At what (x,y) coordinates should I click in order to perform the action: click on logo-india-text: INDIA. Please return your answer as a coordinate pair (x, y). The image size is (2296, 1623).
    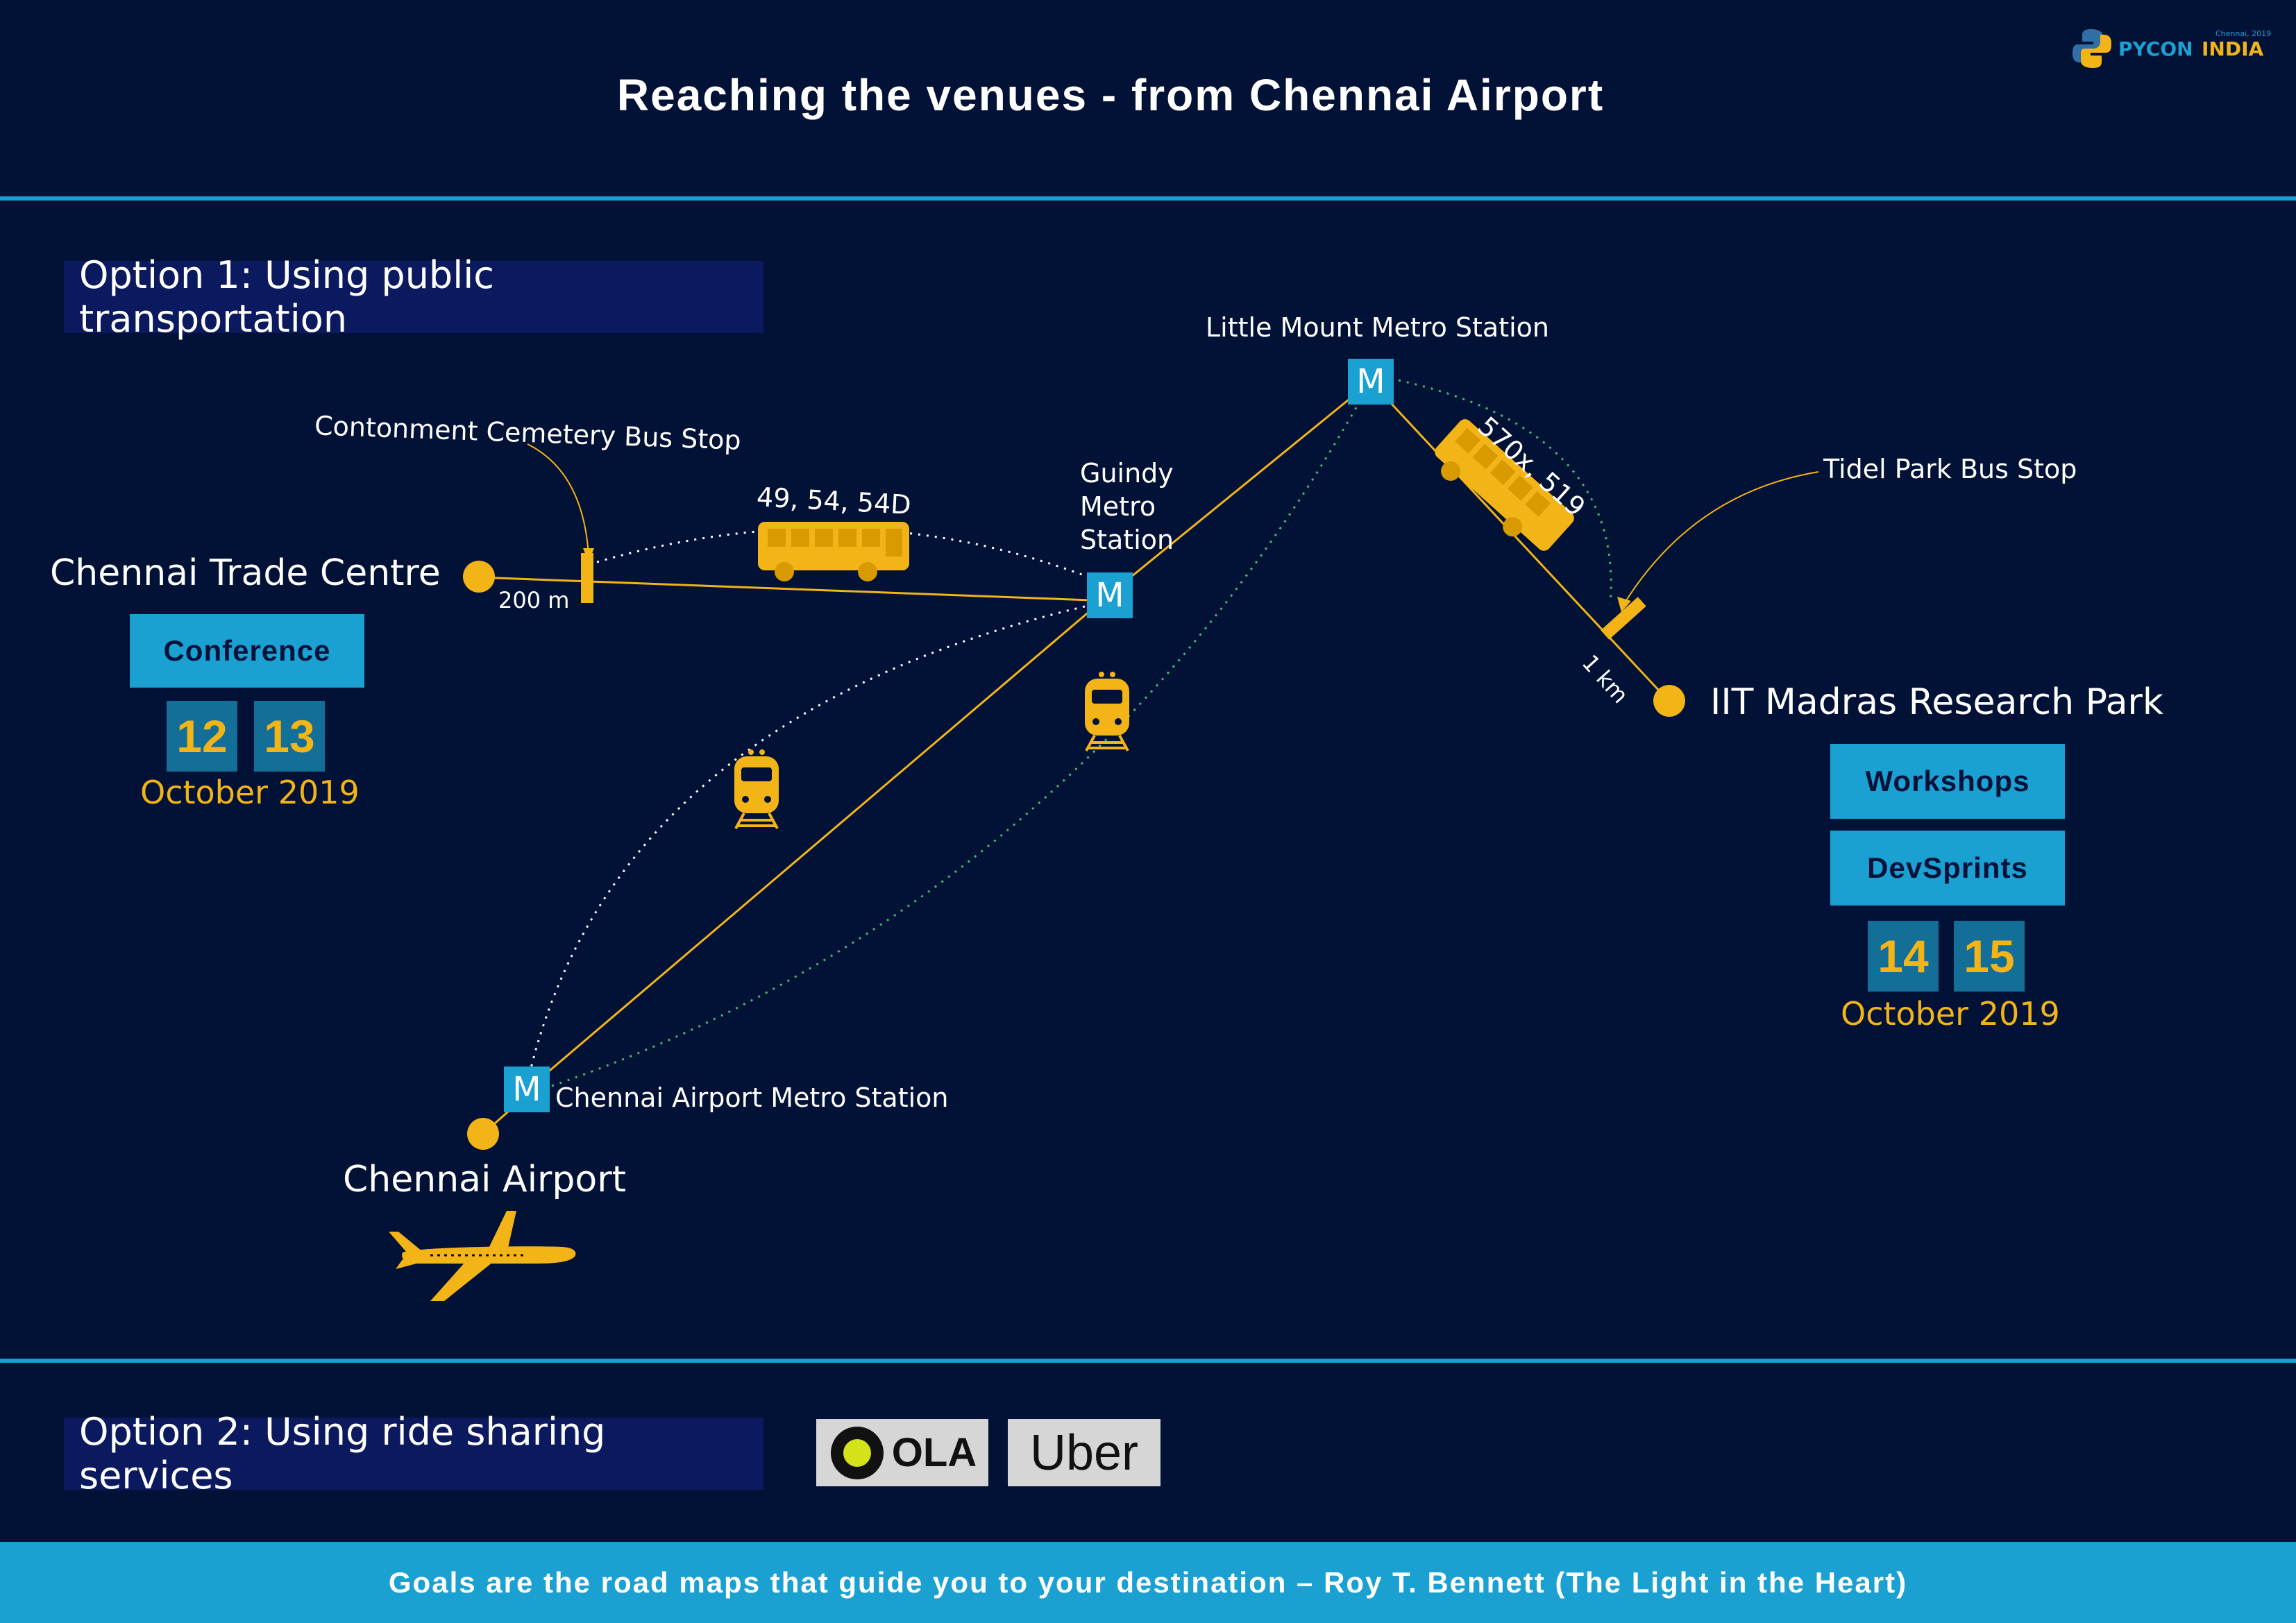
    Looking at the image, I should click on (2233, 49).